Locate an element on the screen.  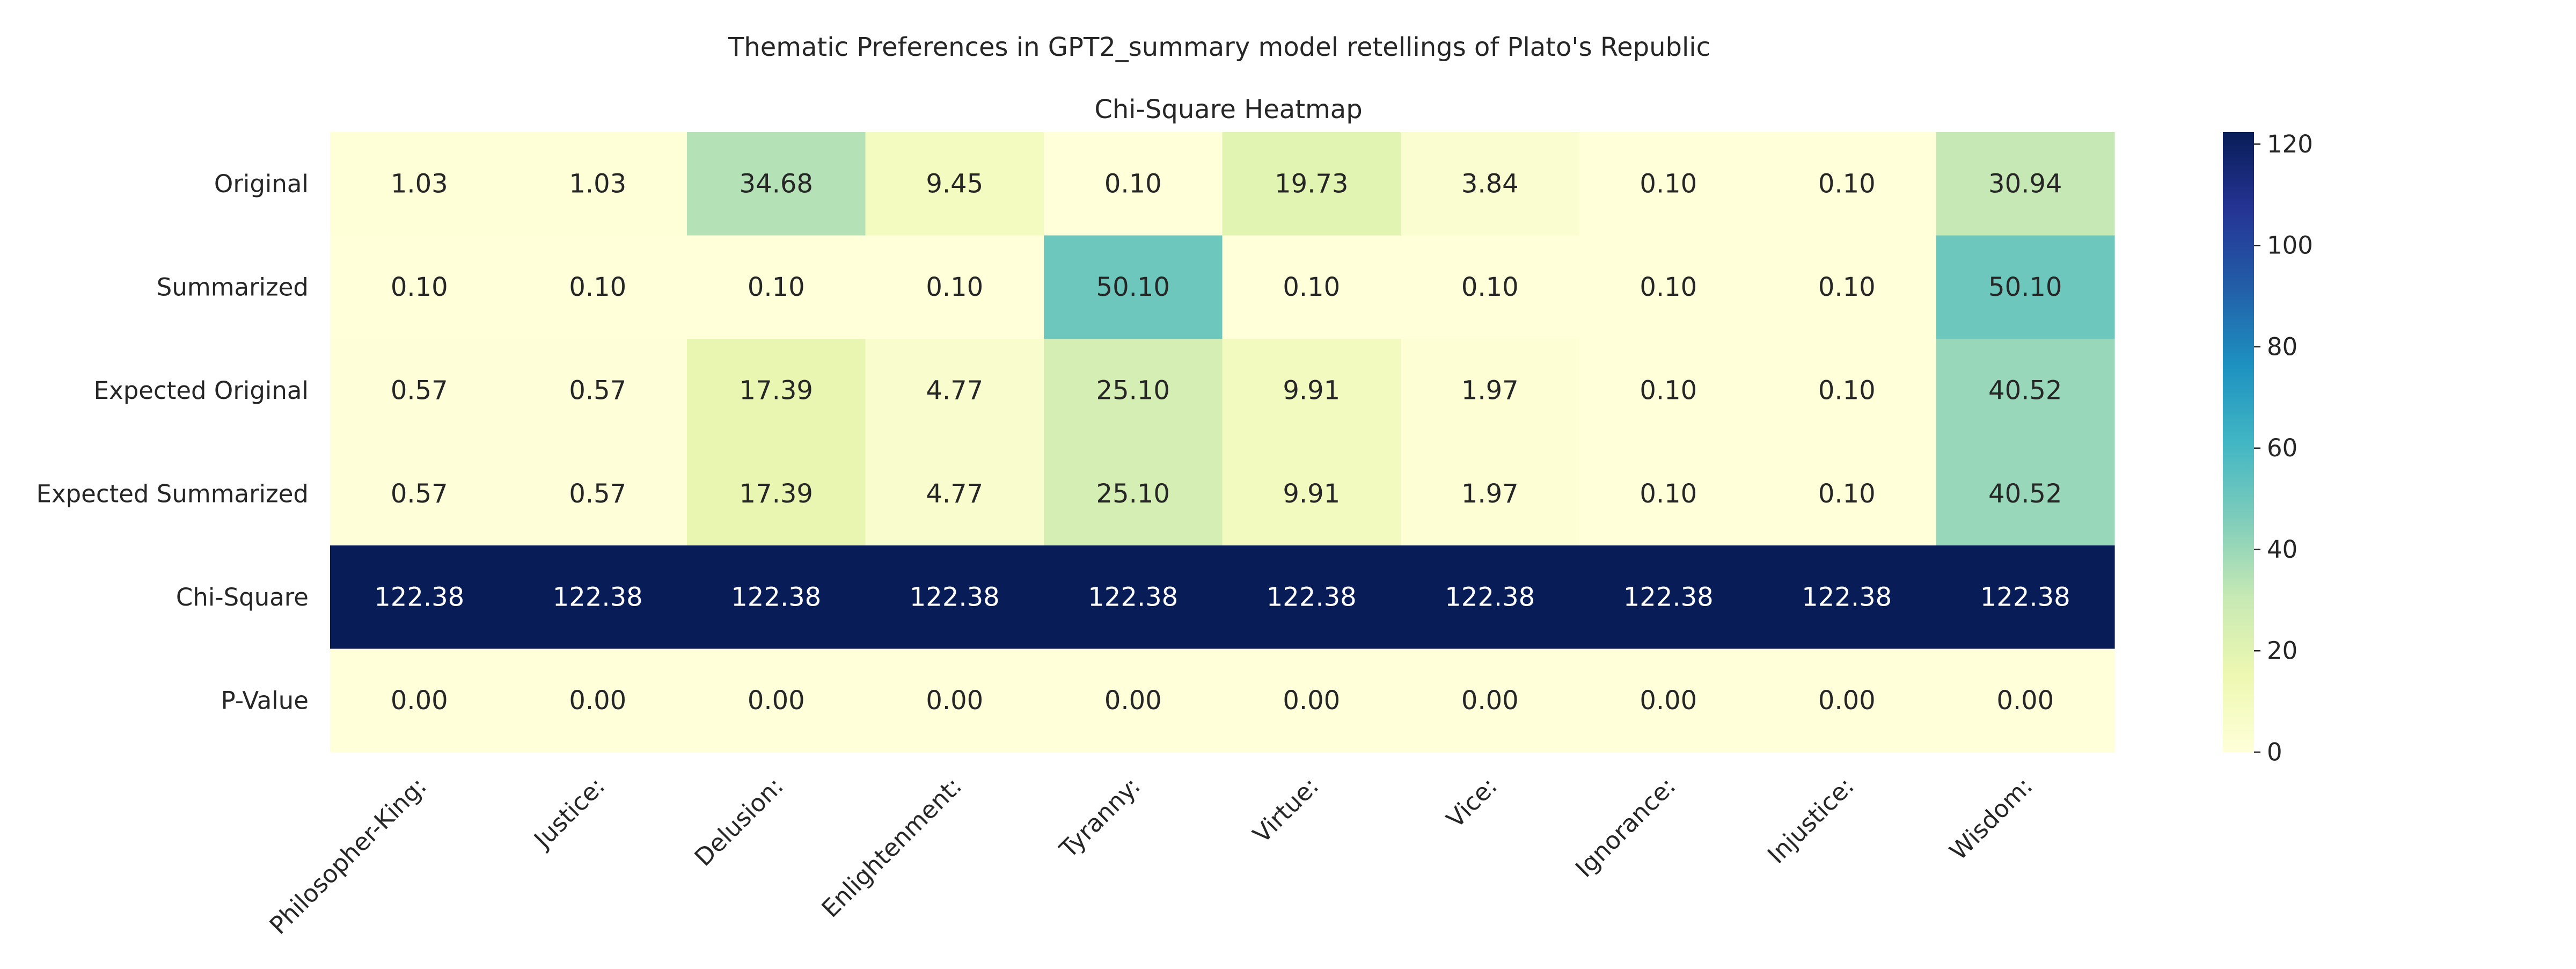
column-label: Tyranny: is located at coordinates (1099, 817).